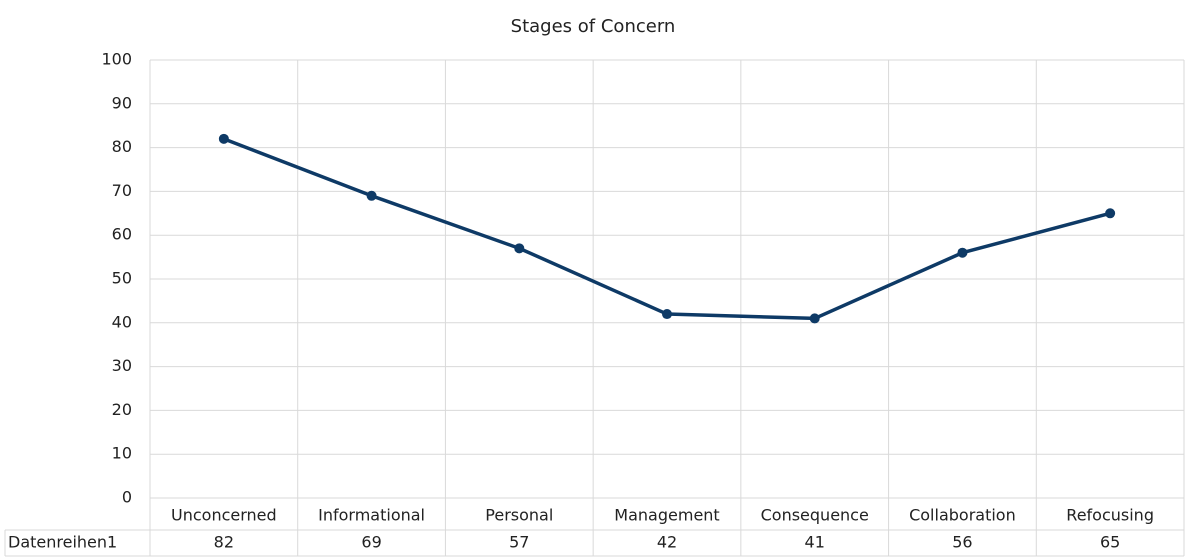 The width and height of the screenshot is (1186, 558). Describe the element at coordinates (666, 515) in the screenshot. I see `x-tick-label: Management` at that location.